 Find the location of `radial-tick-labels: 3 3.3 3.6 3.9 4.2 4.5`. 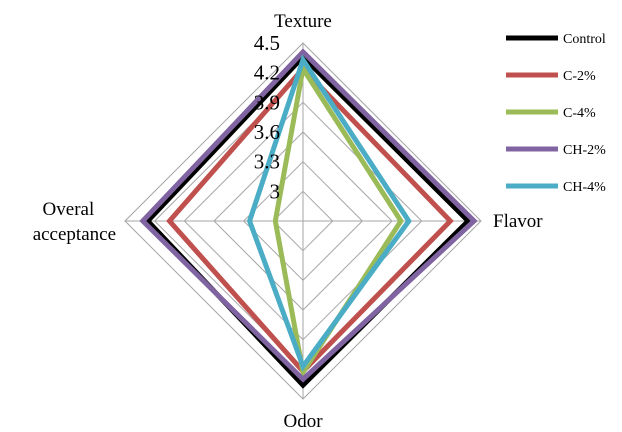

radial-tick-labels: 3 3.3 3.6 3.9 4.2 4.5 is located at coordinates (267, 117).